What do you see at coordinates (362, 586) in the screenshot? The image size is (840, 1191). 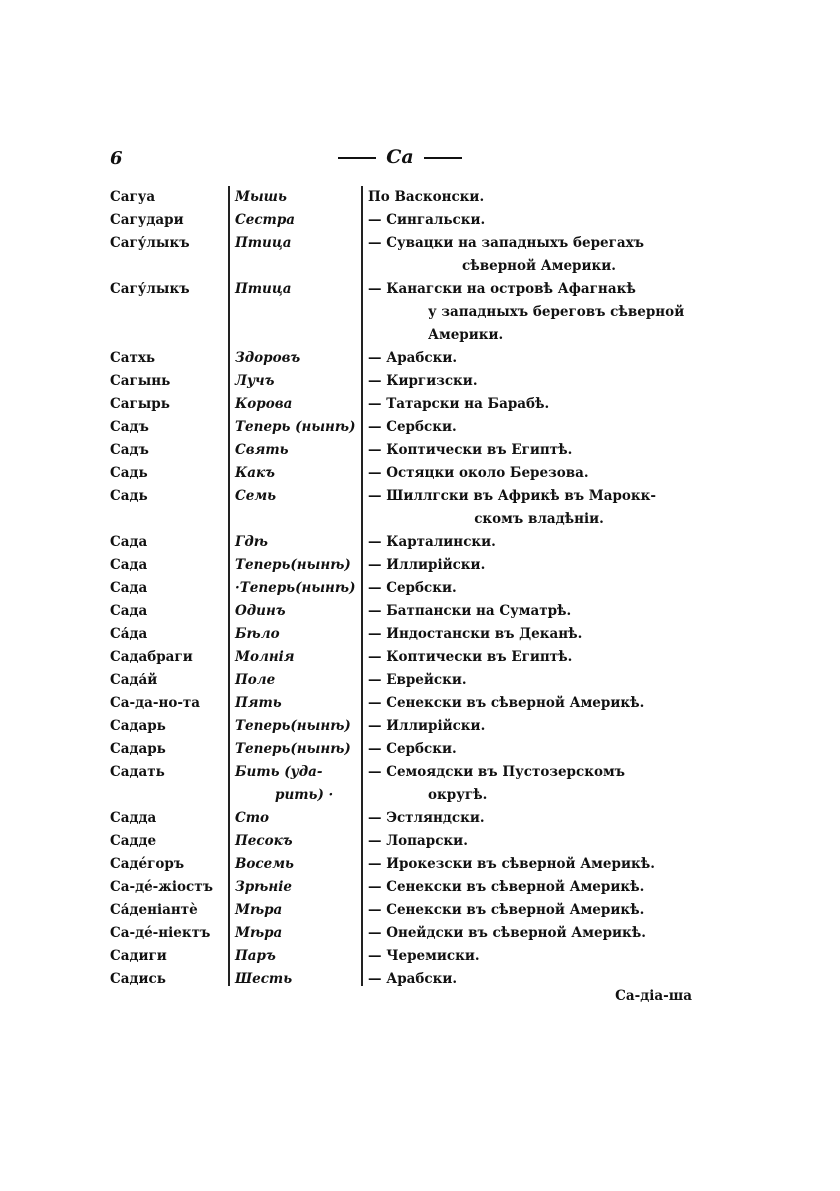 I see `column-rule-right` at bounding box center [362, 586].